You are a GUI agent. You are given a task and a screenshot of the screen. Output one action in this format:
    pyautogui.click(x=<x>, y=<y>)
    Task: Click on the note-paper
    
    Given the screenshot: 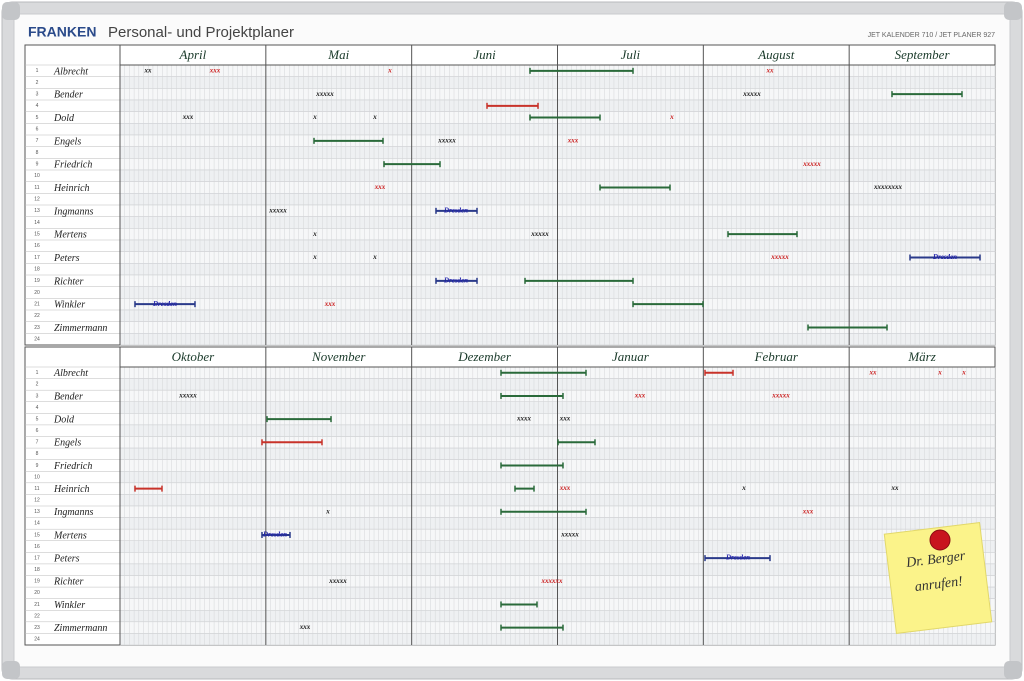 What is the action you would take?
    pyautogui.click(x=938, y=578)
    